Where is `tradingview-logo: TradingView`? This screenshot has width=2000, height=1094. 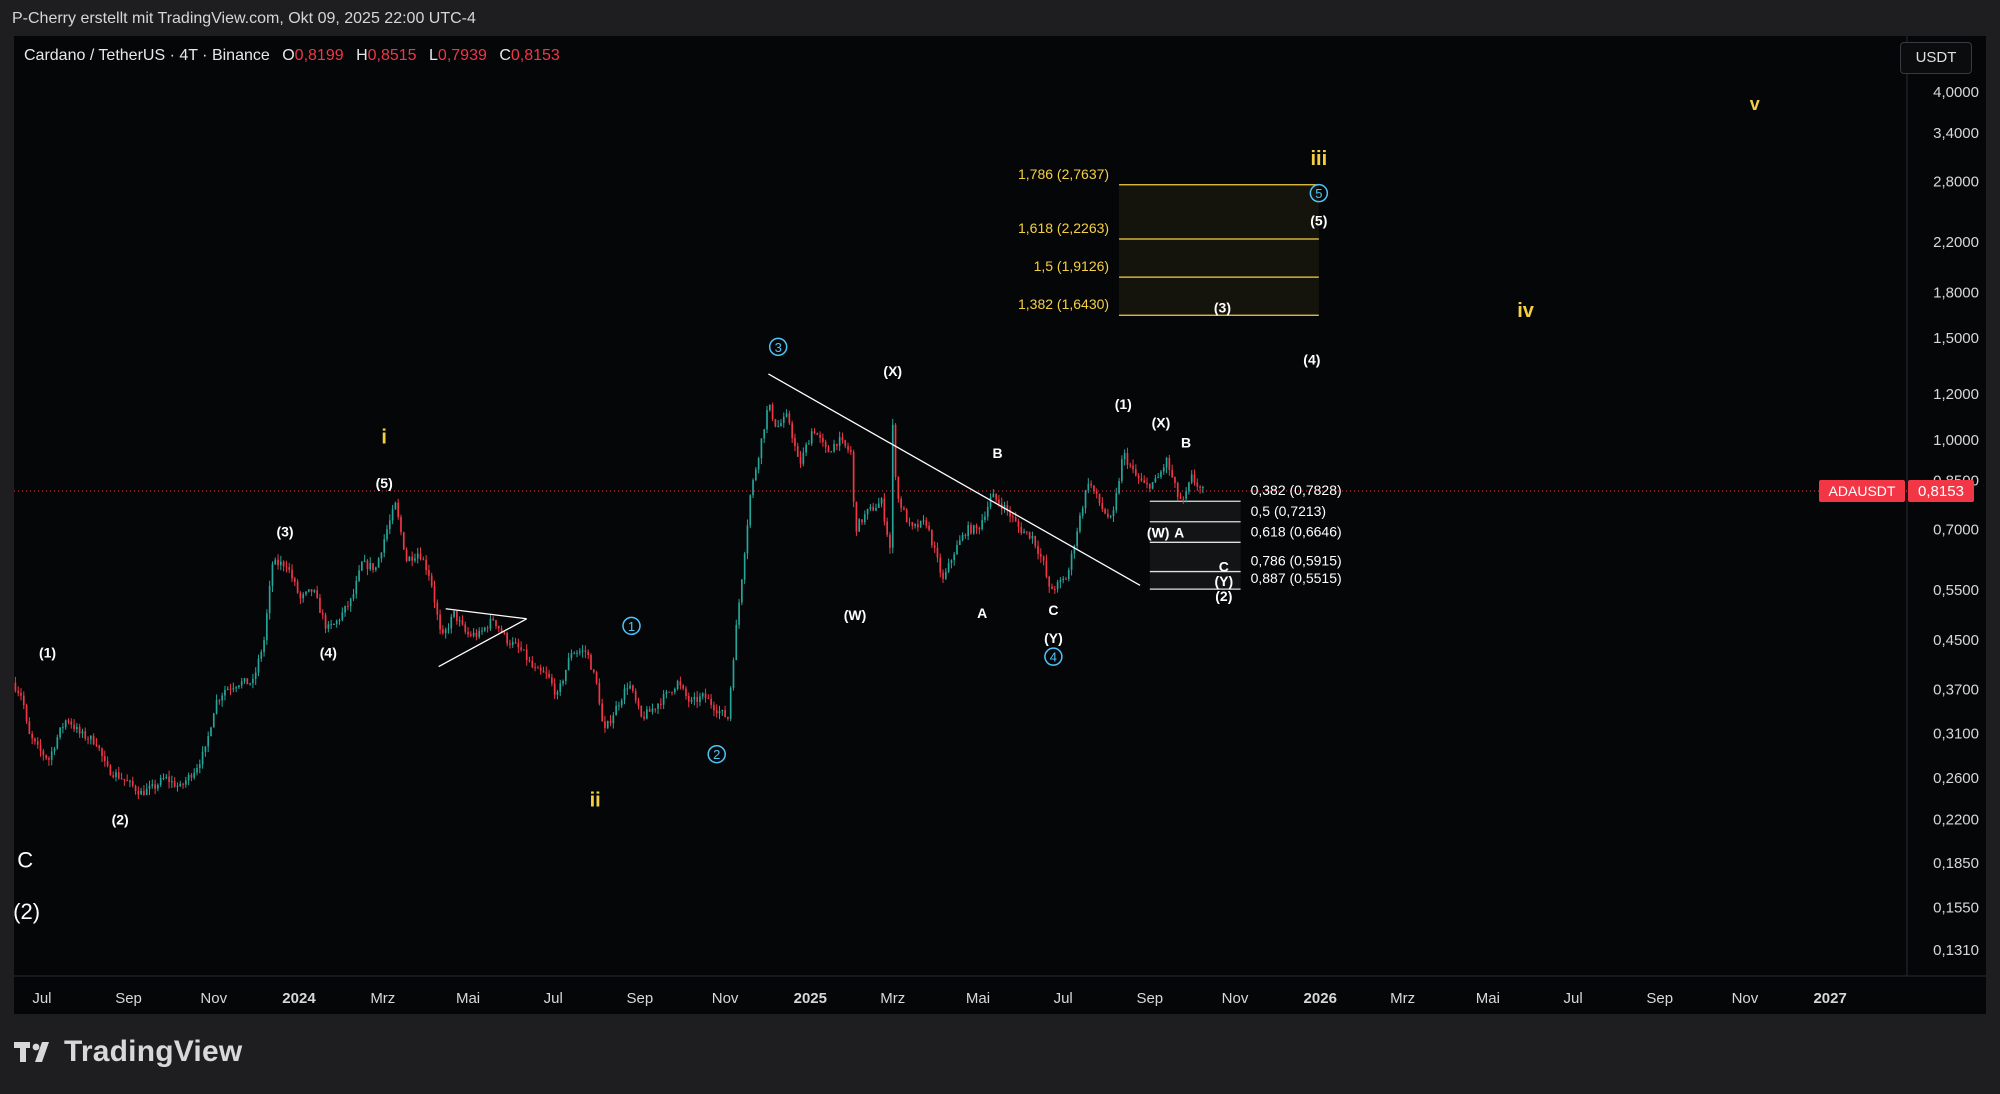 tradingview-logo: TradingView is located at coordinates (128, 1052).